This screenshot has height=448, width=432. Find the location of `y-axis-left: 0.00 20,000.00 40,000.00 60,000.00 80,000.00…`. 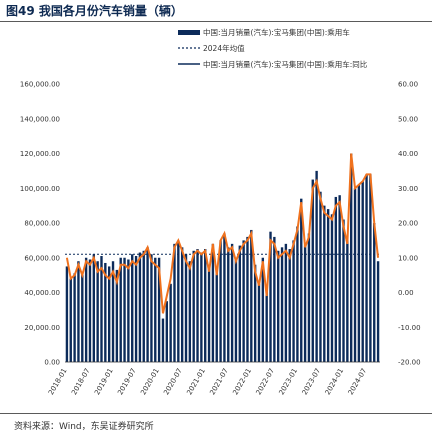

y-axis-left: 0.00 20,000.00 40,000.00 60,000.00 80,000.00… is located at coordinates (40, 224).